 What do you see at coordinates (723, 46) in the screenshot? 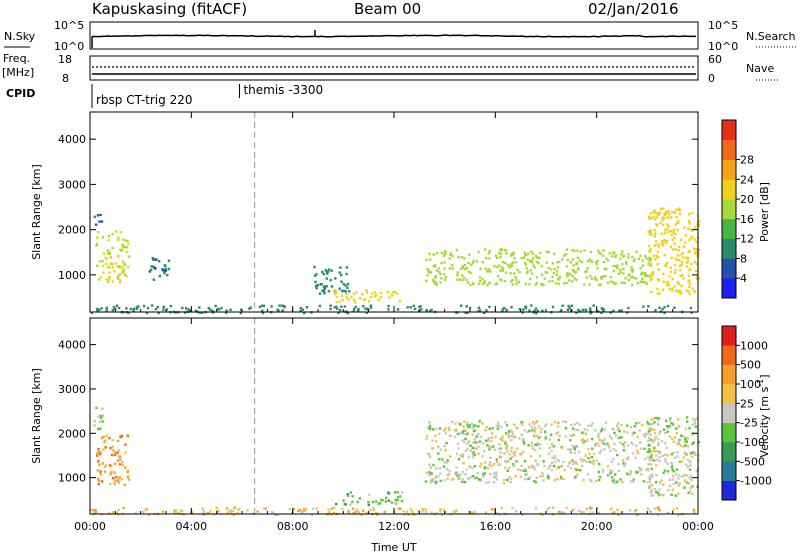
I see `nsearch-tick-bottom: 10^0` at bounding box center [723, 46].